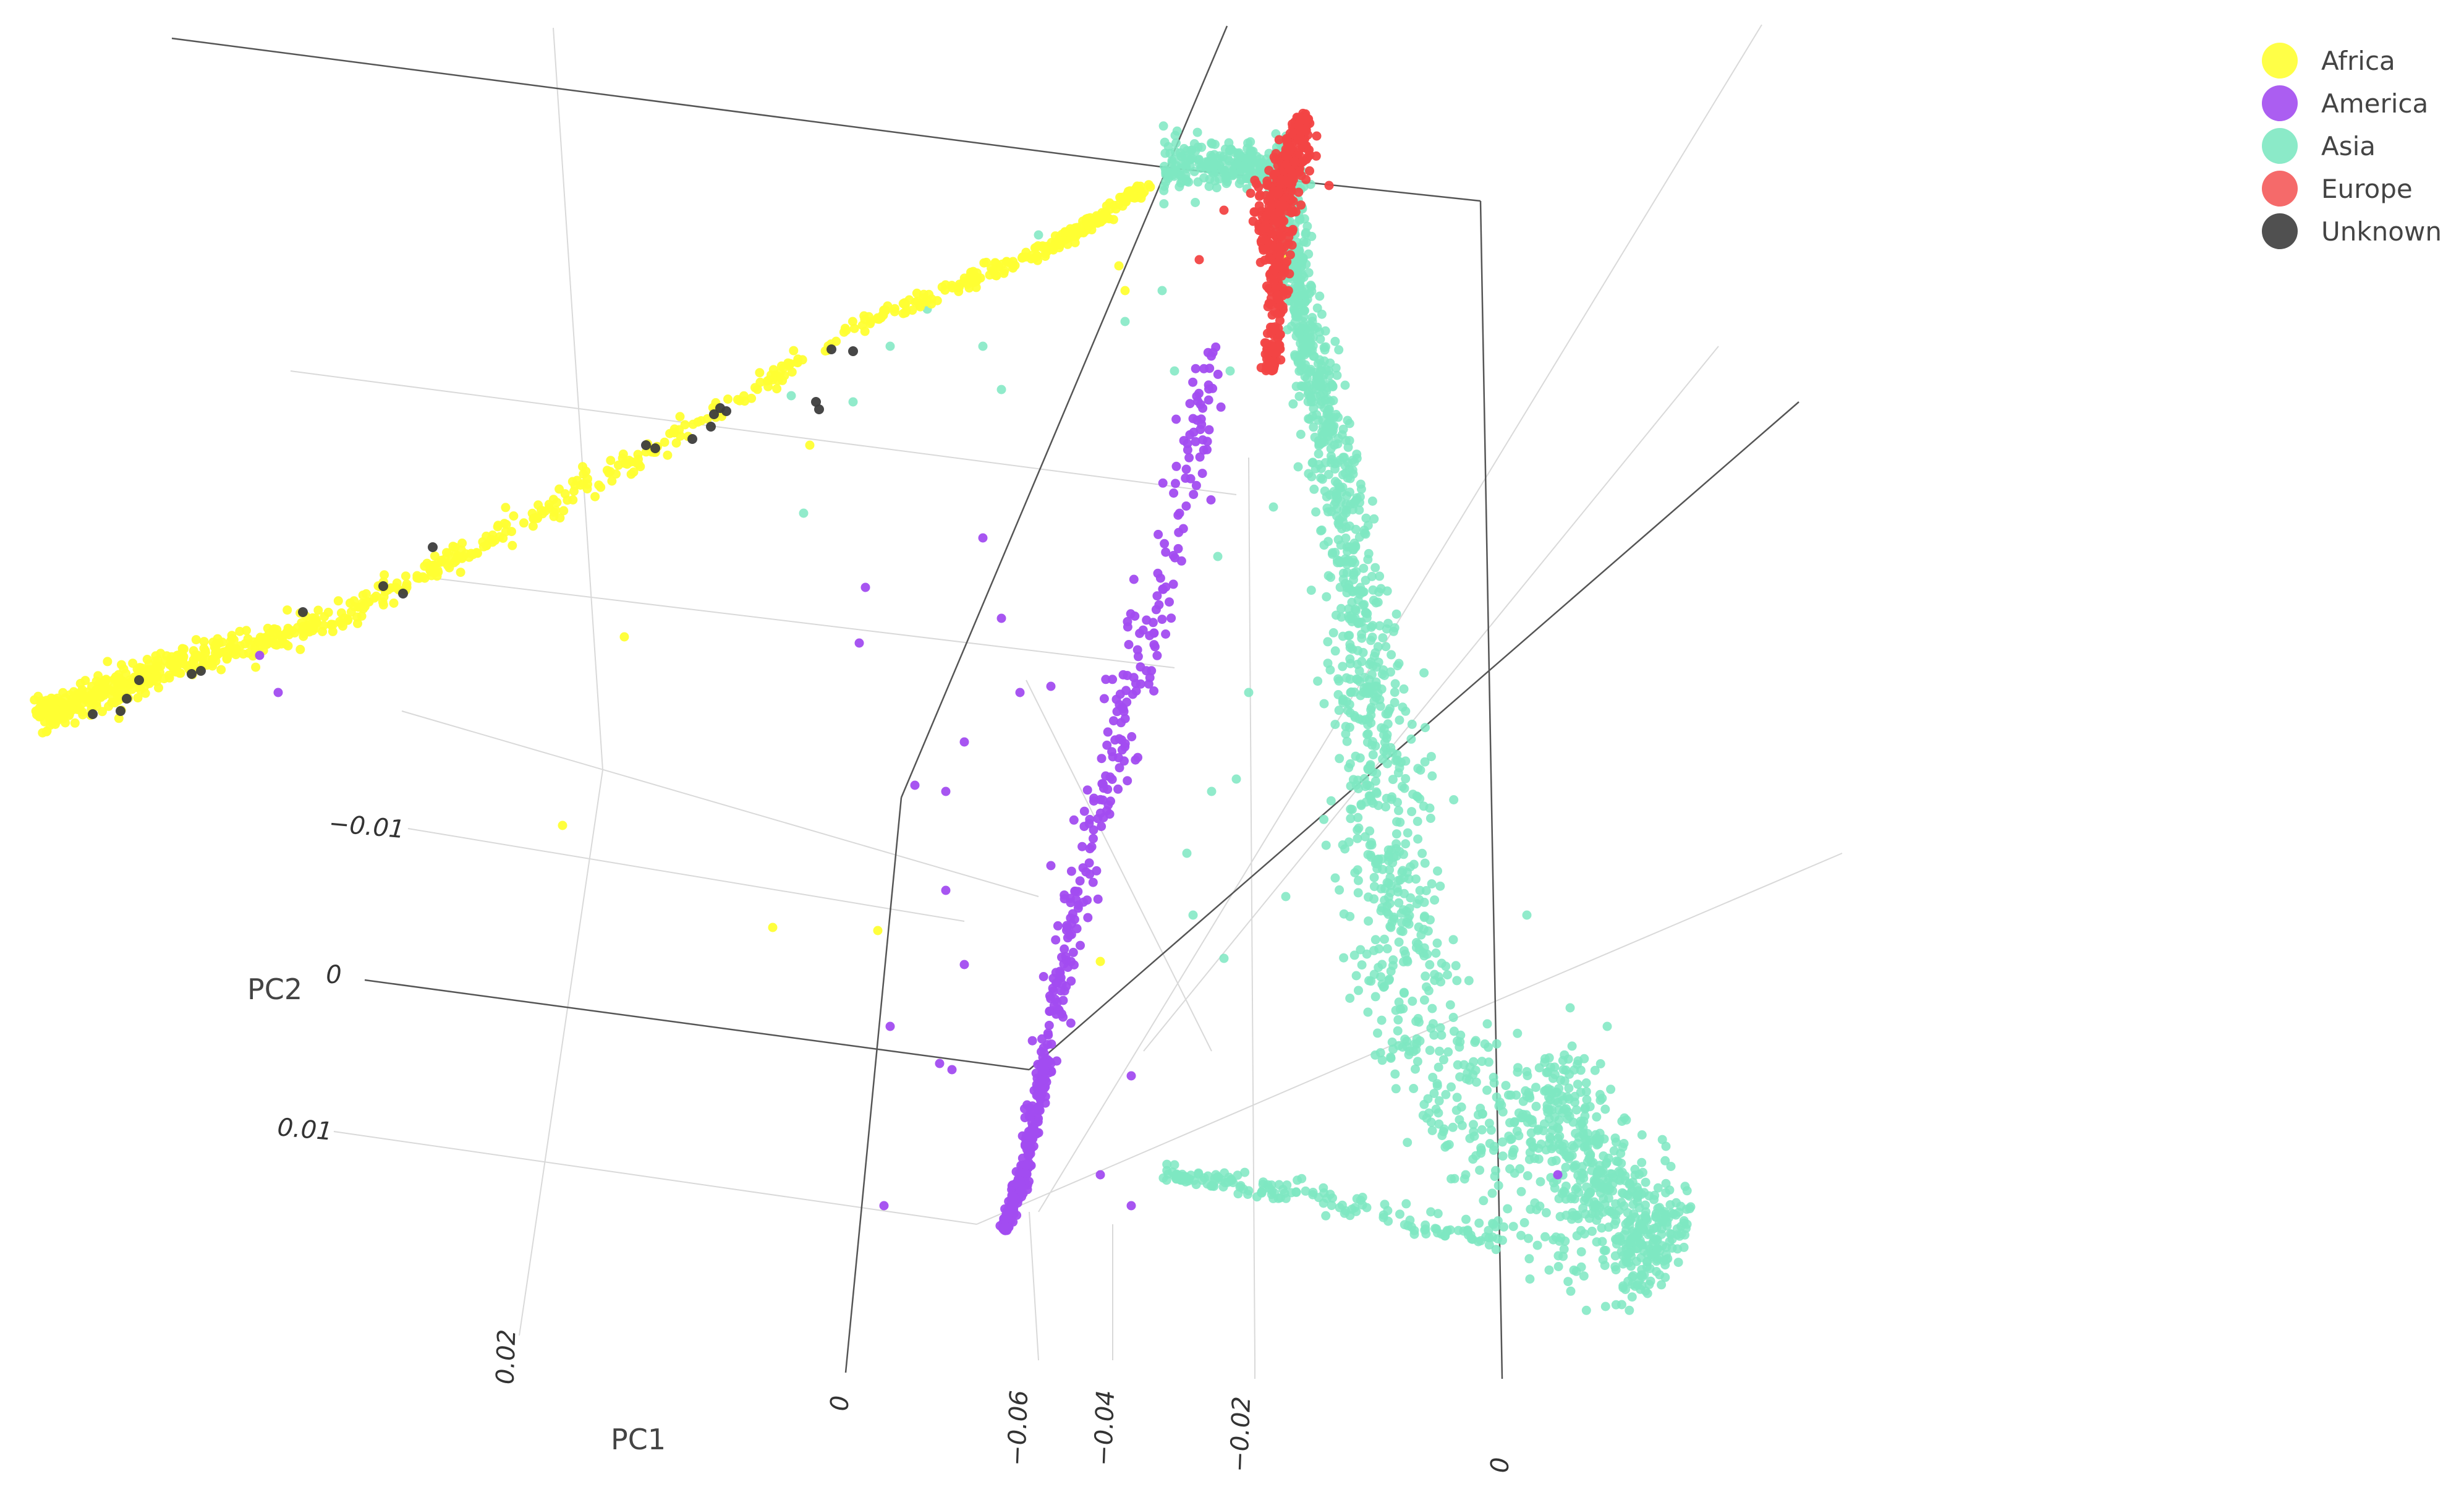 The width and height of the screenshot is (2464, 1500). What do you see at coordinates (403, 594) in the screenshot?
I see `data-point-unknown` at bounding box center [403, 594].